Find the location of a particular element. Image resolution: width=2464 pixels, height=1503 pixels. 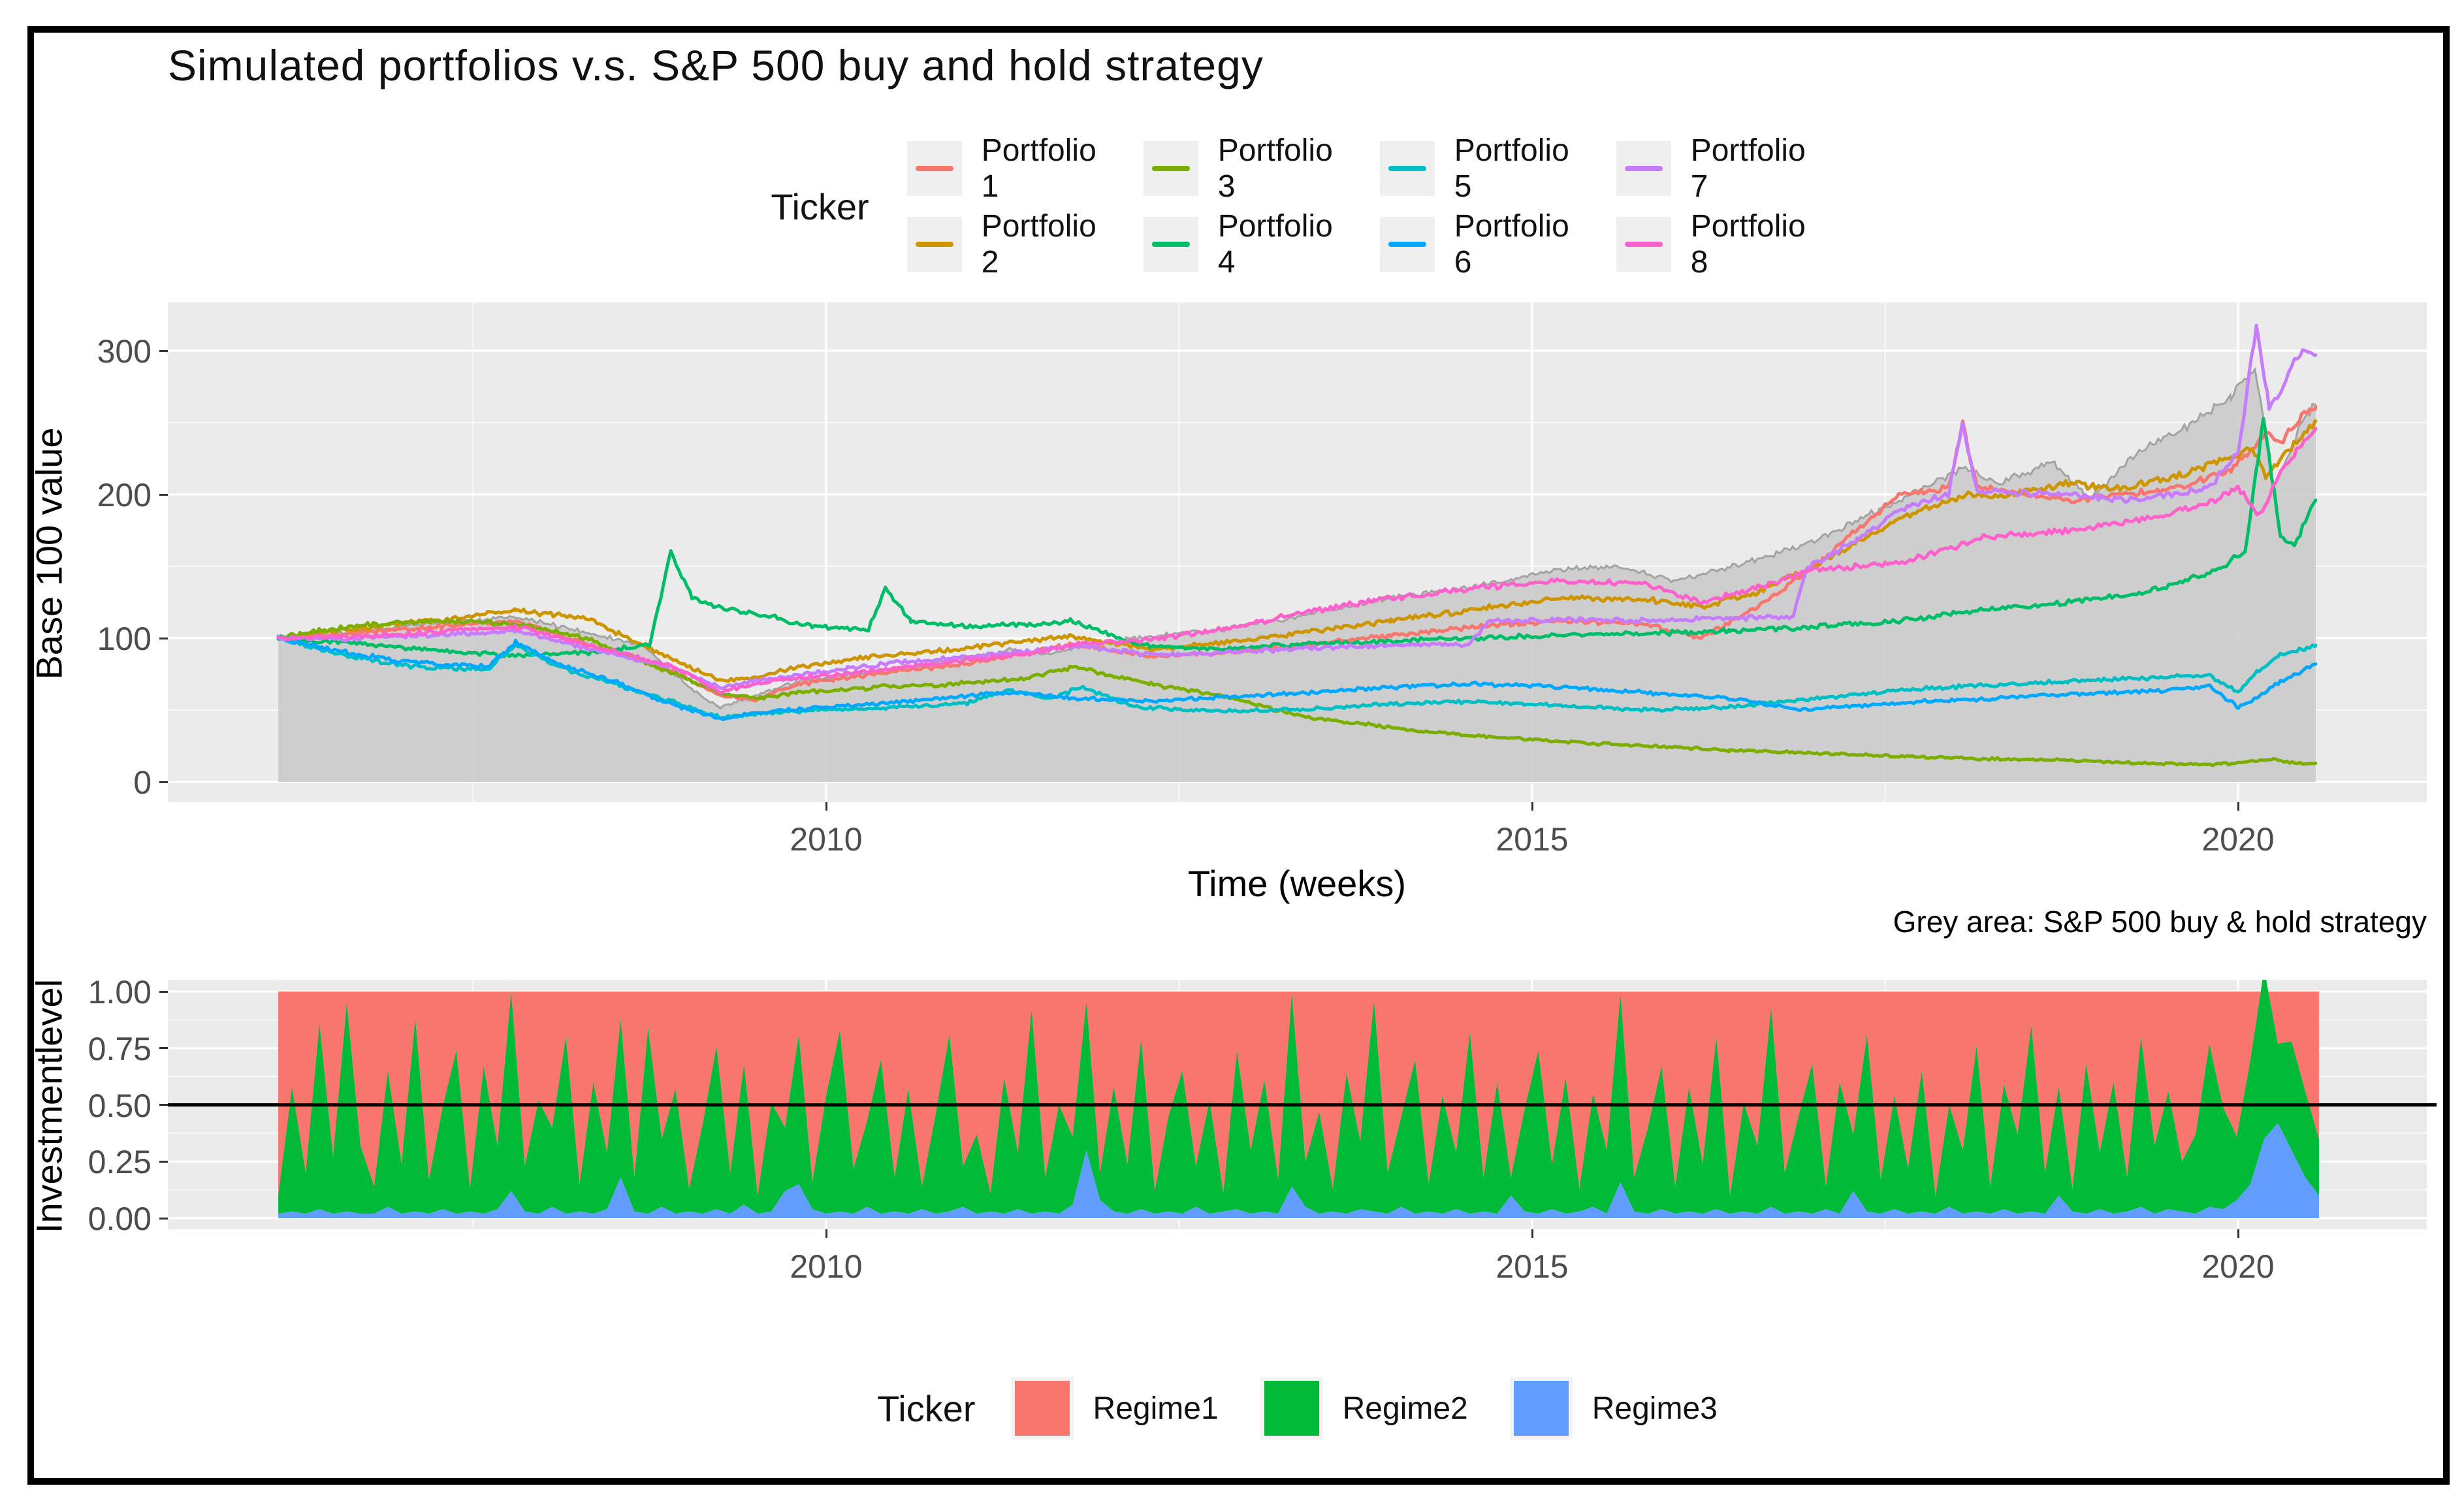

legend-item-portfolio-6: Portfolio 6 is located at coordinates (1483, 244).